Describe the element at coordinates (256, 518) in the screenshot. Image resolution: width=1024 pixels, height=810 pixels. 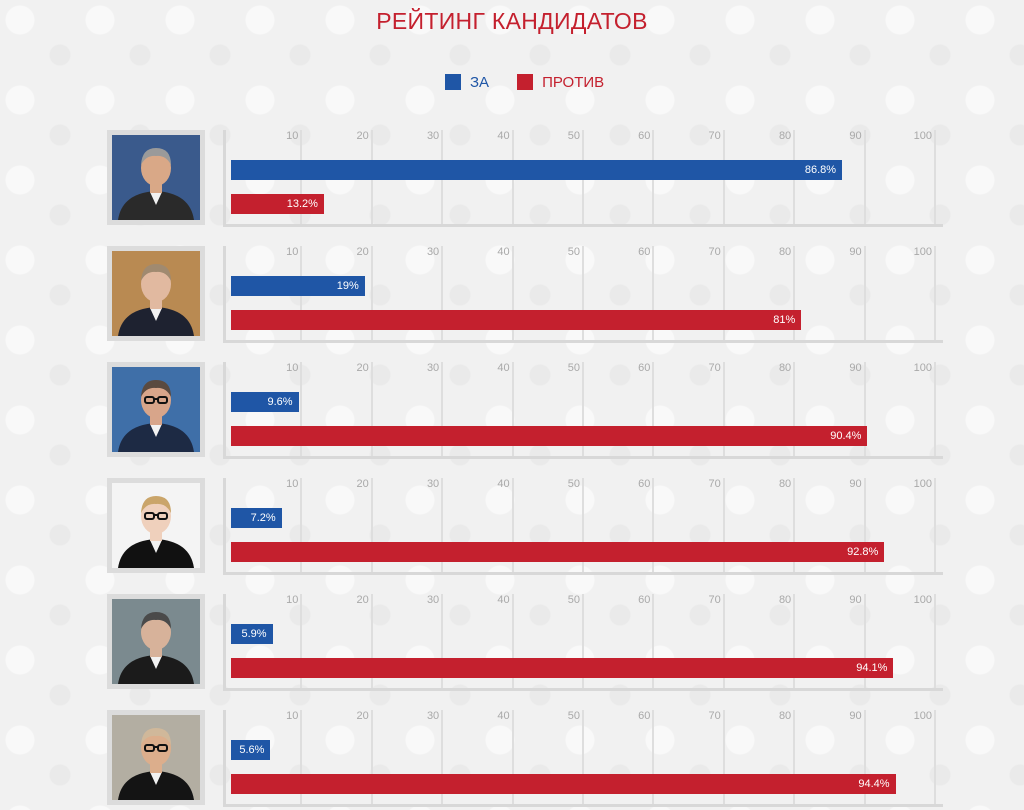
I see `bar-for: 7.2%` at that location.